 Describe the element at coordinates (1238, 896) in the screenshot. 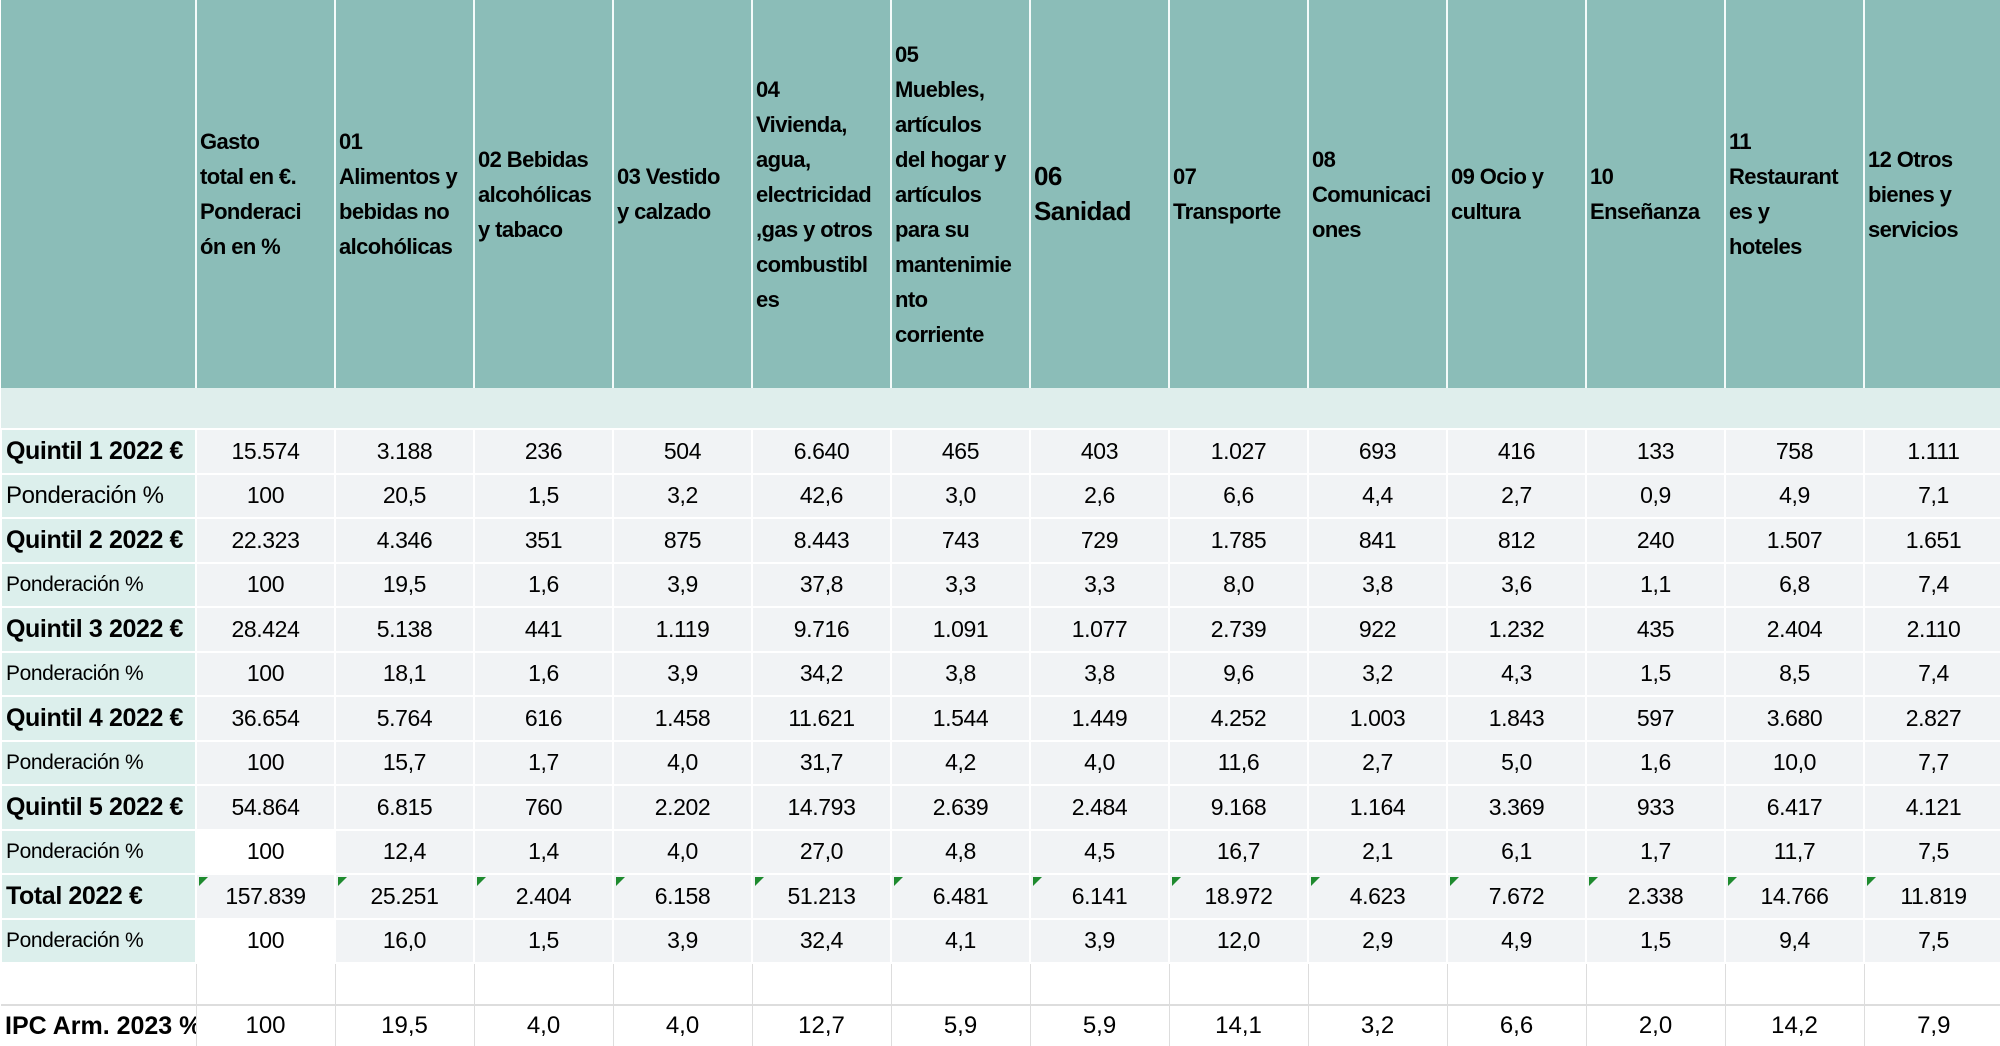

I see `table-cell: 18.972` at that location.